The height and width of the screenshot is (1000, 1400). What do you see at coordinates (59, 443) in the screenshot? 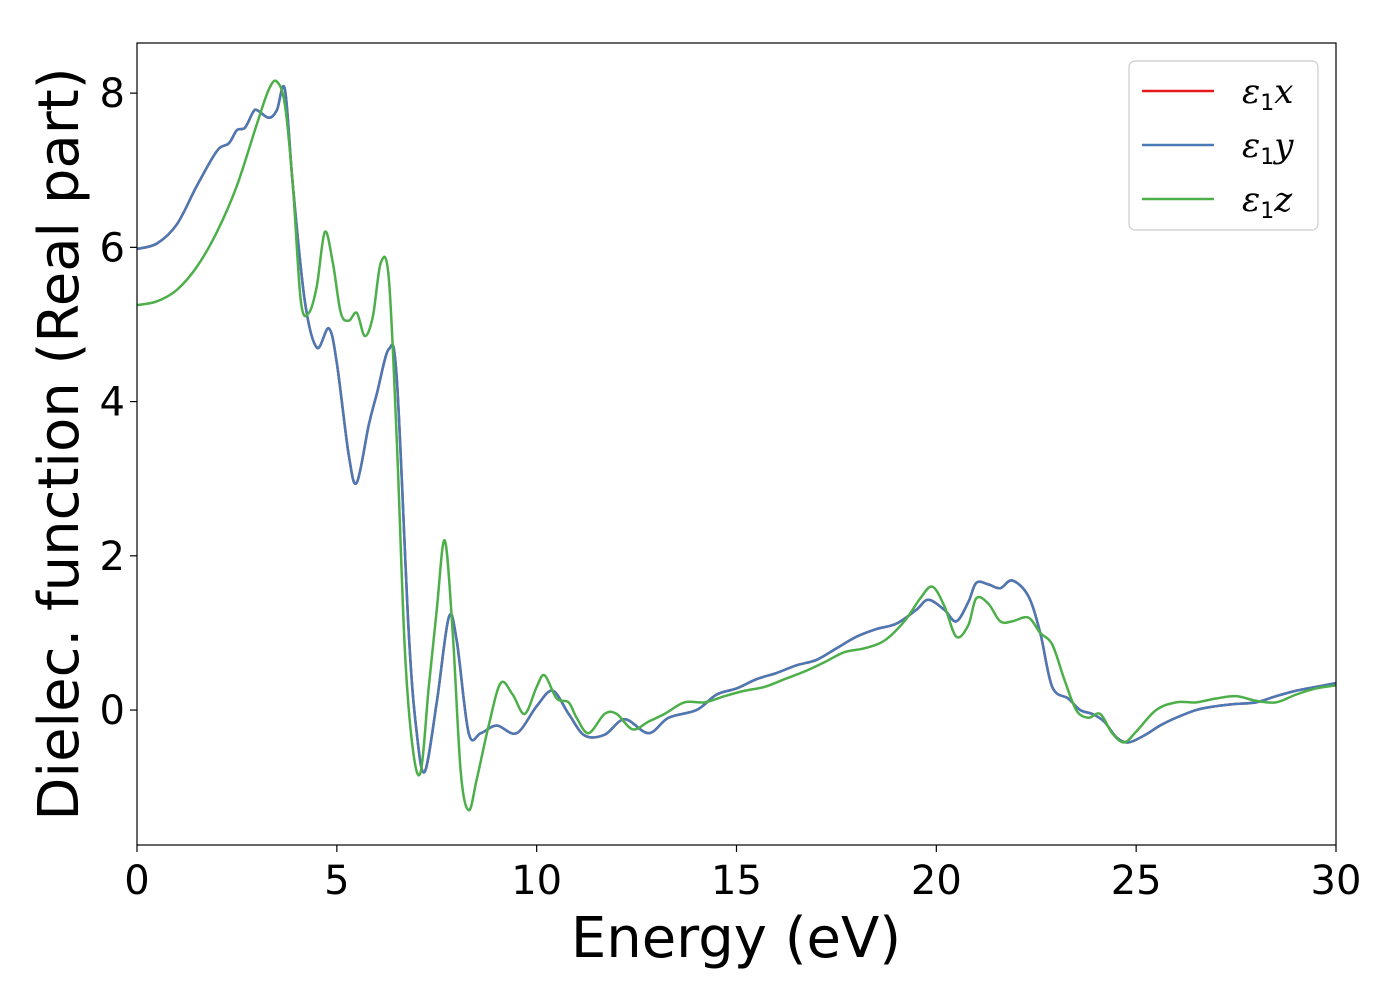
I see `y-axis-label: Dielec. function (Real part)` at bounding box center [59, 443].